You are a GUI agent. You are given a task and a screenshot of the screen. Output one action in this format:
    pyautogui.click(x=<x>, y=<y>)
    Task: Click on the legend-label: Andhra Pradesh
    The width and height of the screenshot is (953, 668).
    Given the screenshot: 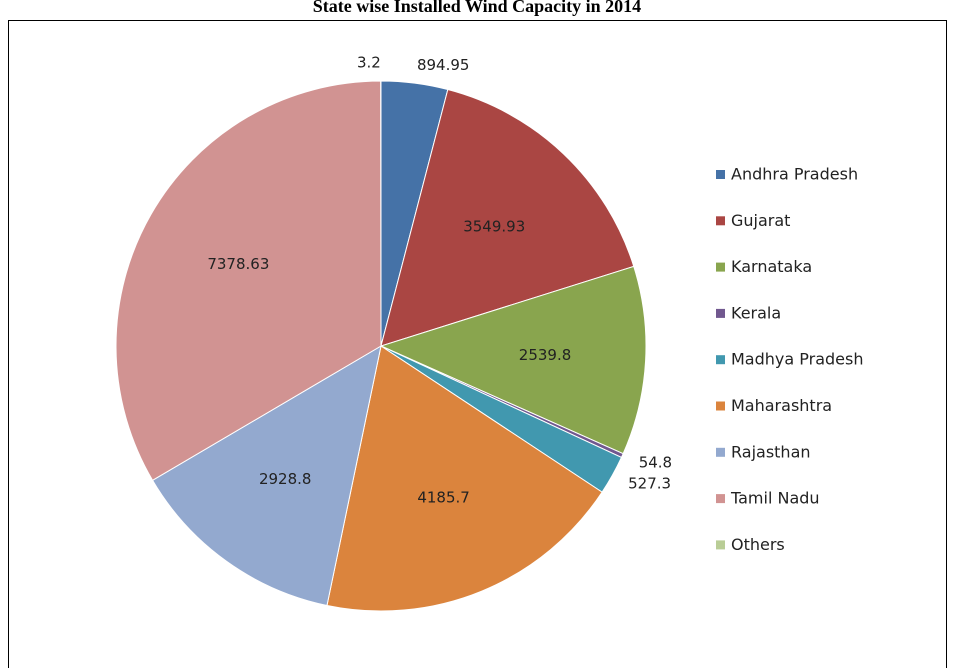 What is the action you would take?
    pyautogui.click(x=794, y=174)
    